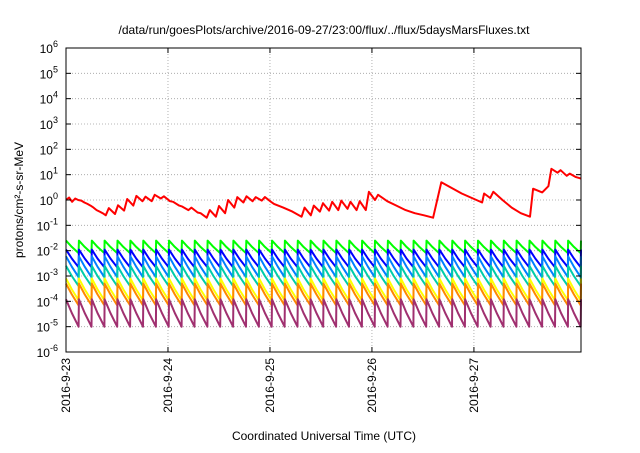 This screenshot has height=453, width=640. Describe the element at coordinates (168, 385) in the screenshot. I see `x-tick-label: 2016-9-24` at that location.